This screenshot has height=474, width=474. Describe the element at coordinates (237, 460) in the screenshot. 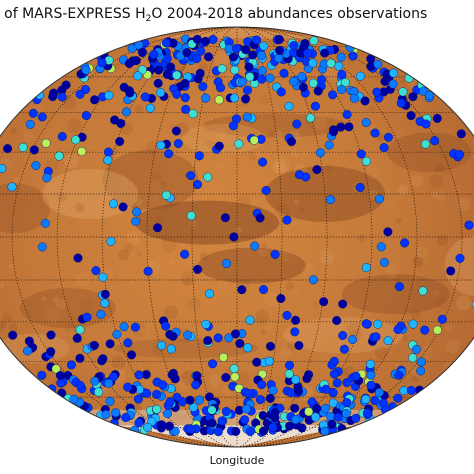

I see `x-axis-label: Longitude` at that location.